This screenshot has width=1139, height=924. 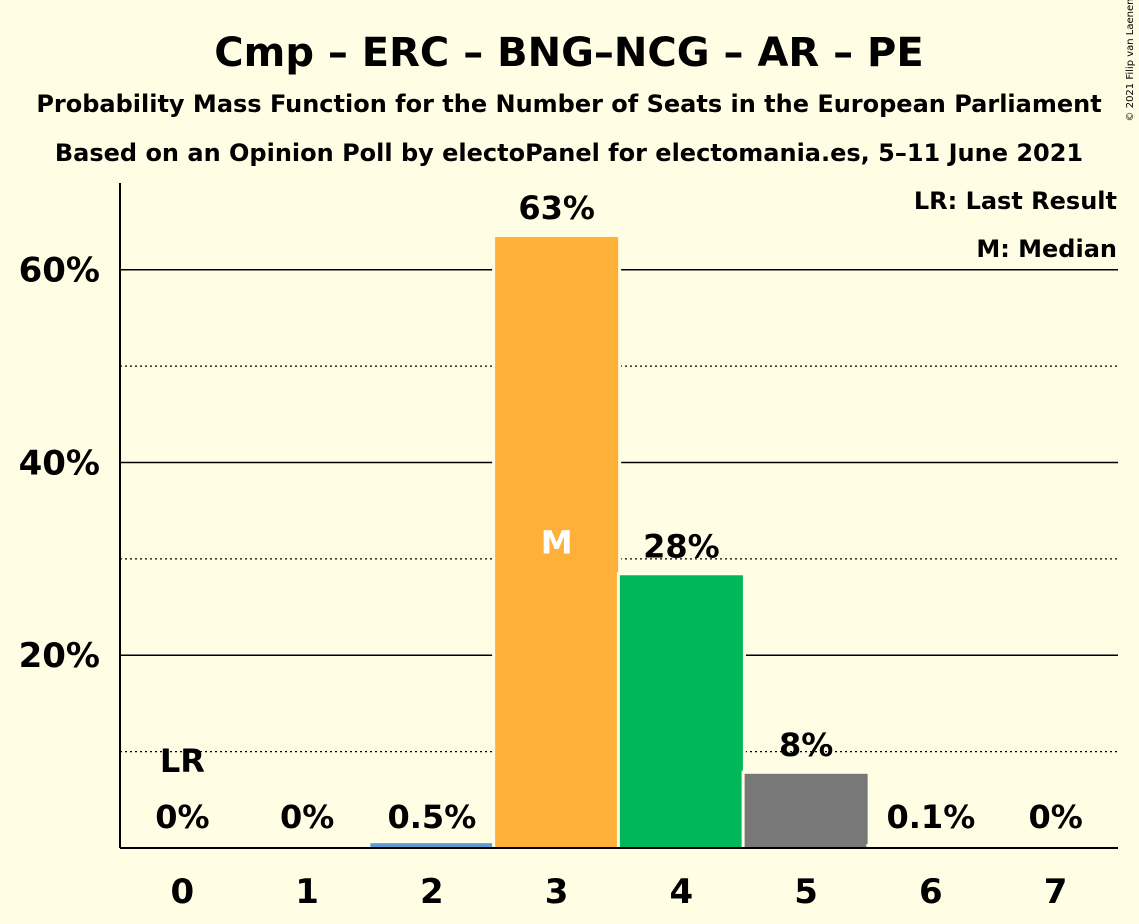 I want to click on x-tick-label: 7, so click(x=1056, y=892).